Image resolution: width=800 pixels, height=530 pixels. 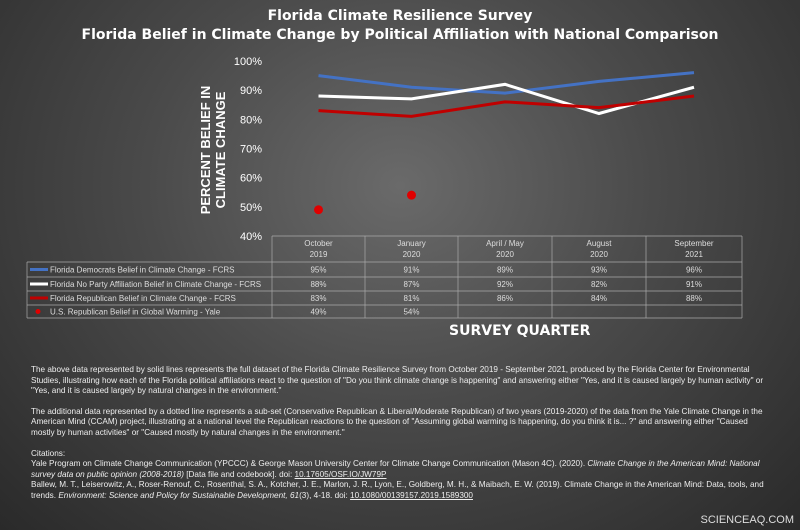 What do you see at coordinates (694, 254) in the screenshot?
I see `x-tick-label: 2021` at bounding box center [694, 254].